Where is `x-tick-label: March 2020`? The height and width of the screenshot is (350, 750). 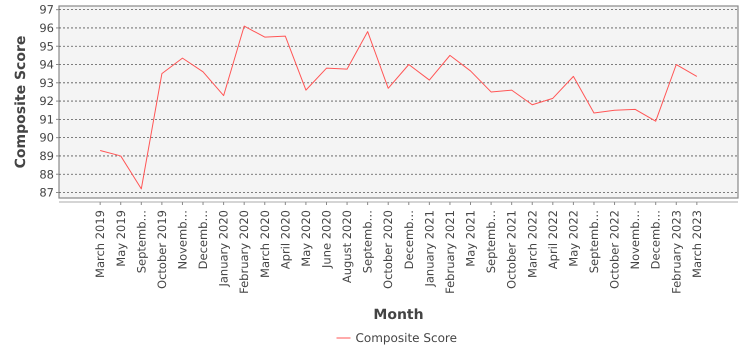
x-tick-label: March 2020 is located at coordinates (265, 244).